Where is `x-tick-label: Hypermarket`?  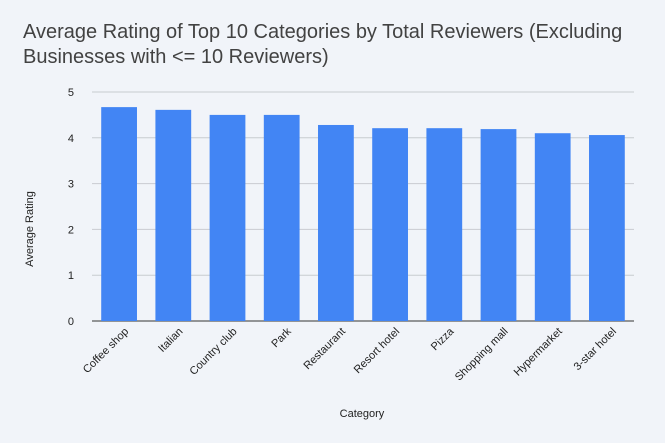
x-tick-label: Hypermarket is located at coordinates (538, 352).